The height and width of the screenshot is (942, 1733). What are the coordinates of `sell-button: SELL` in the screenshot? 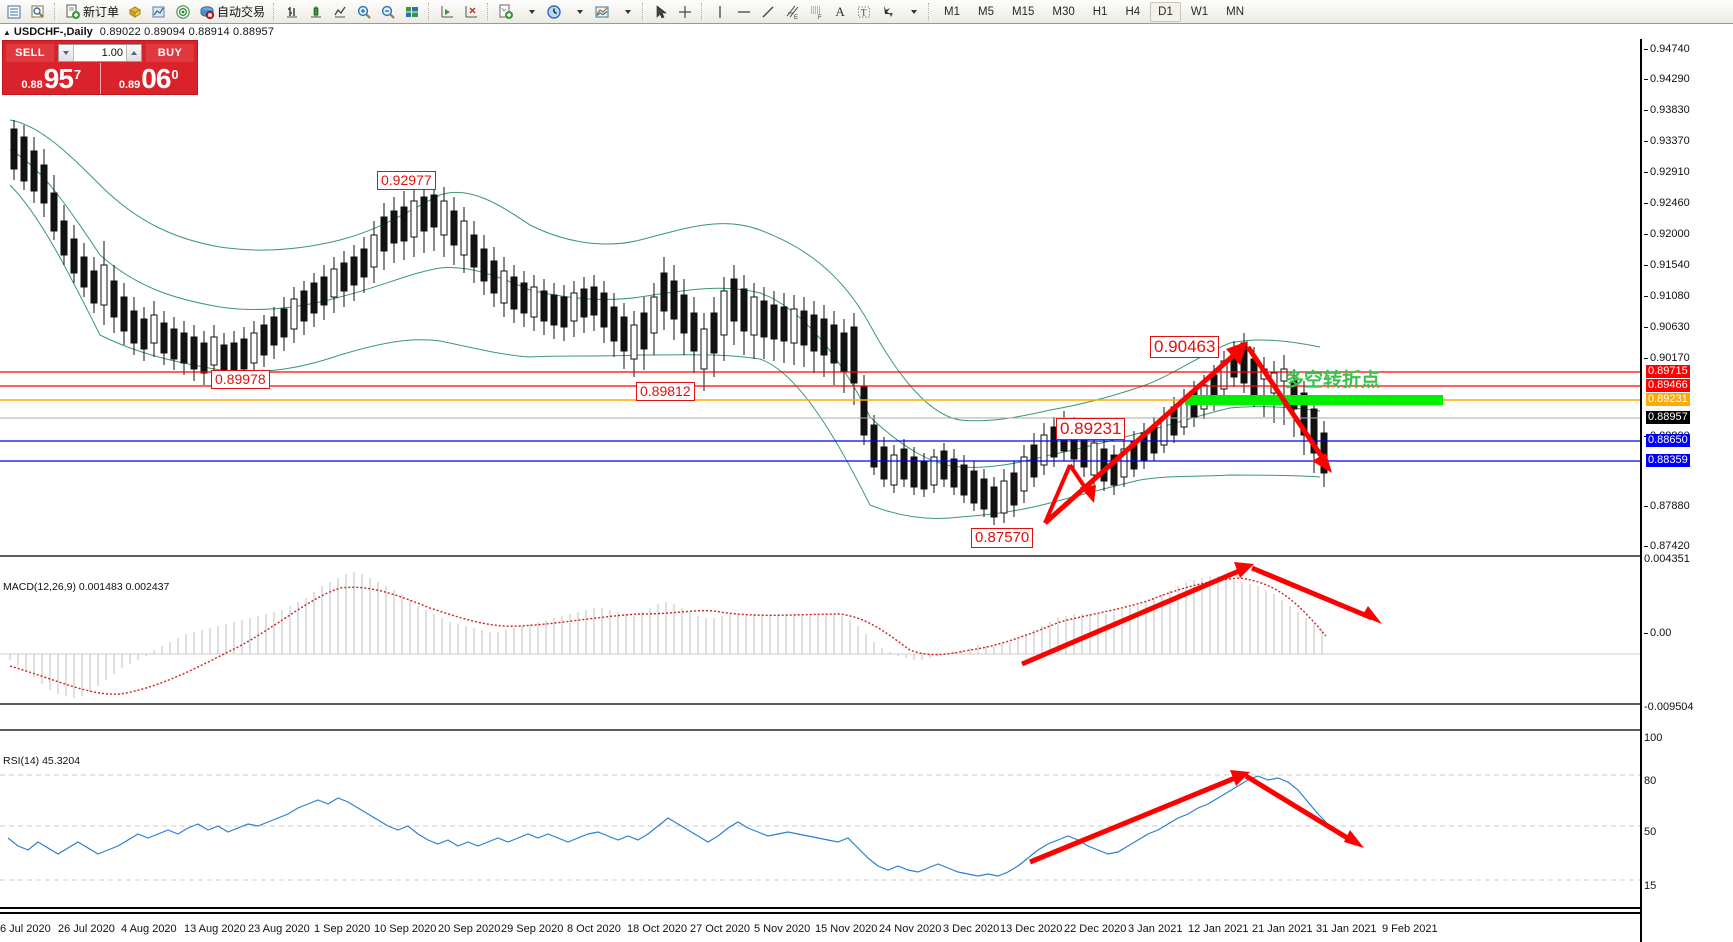 It's located at (30, 53).